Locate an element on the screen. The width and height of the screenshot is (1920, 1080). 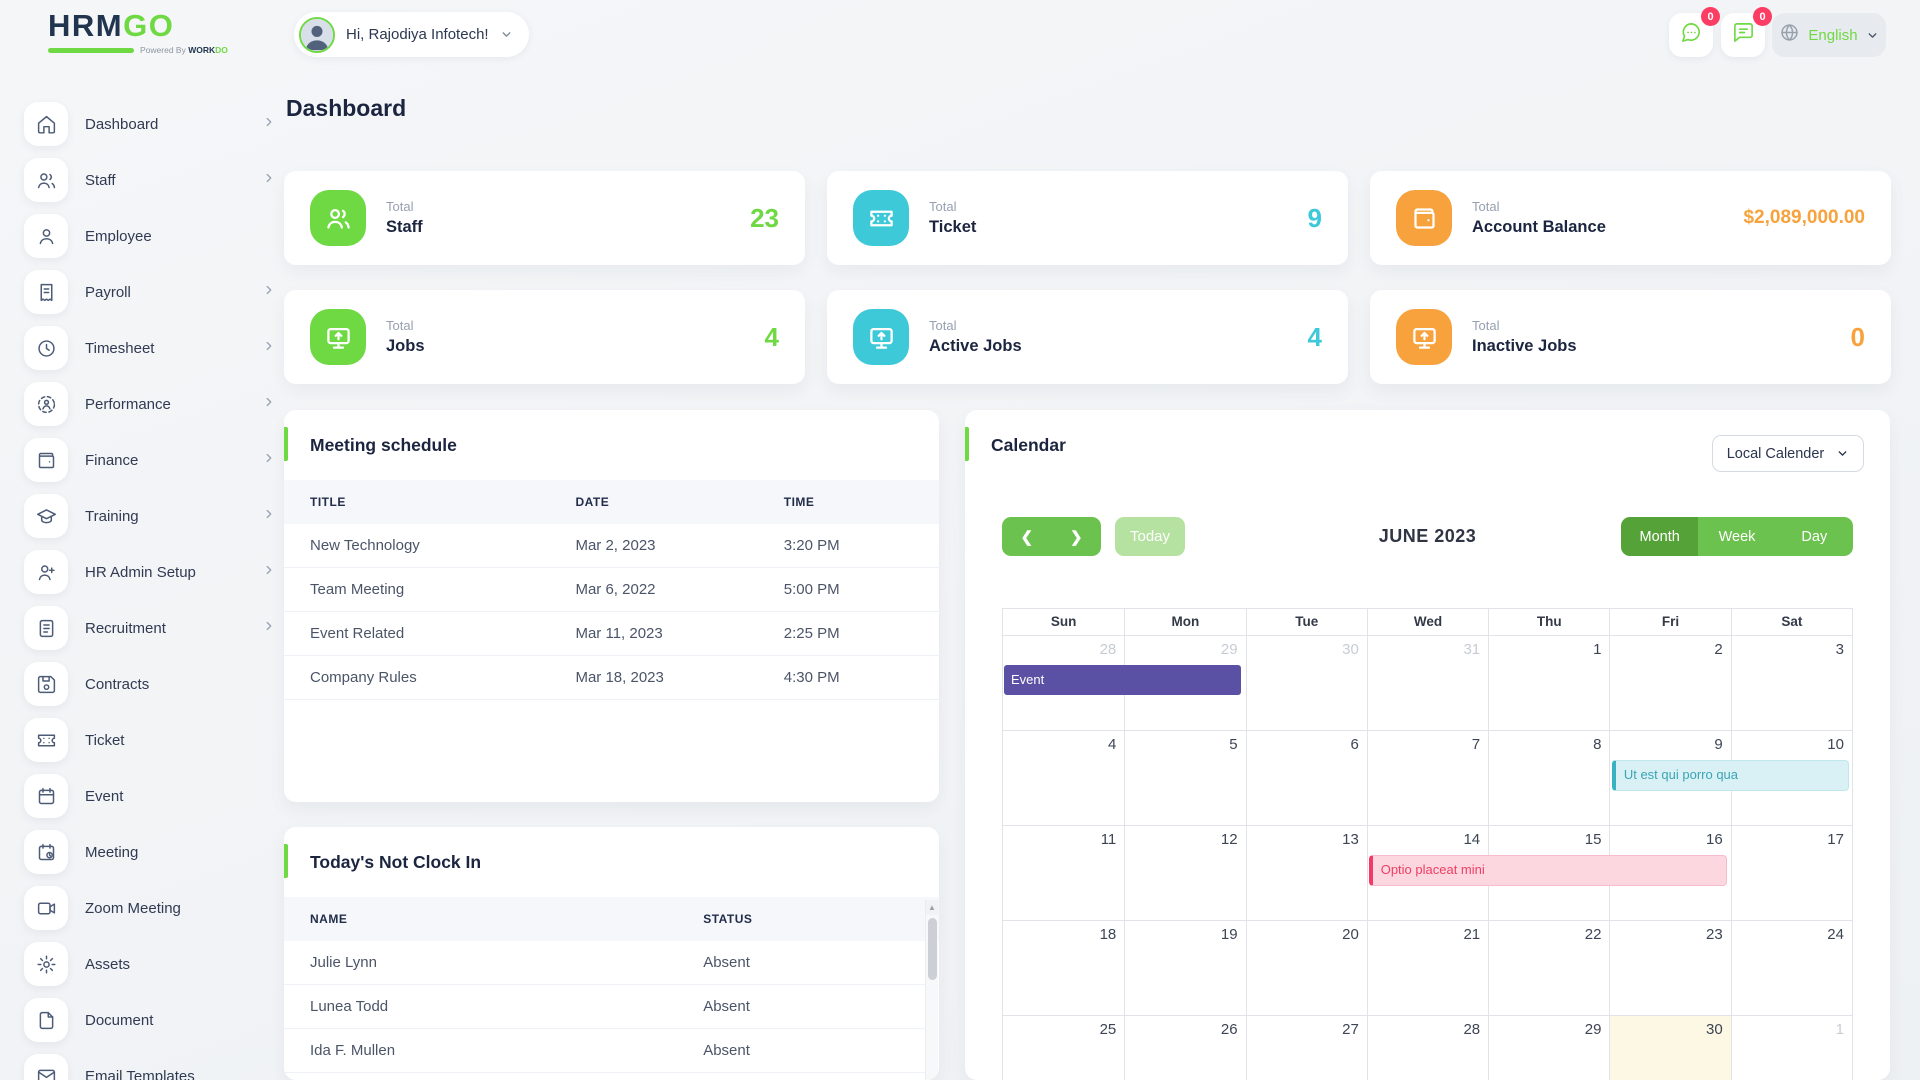
day-number: 4 is located at coordinates (1112, 744).